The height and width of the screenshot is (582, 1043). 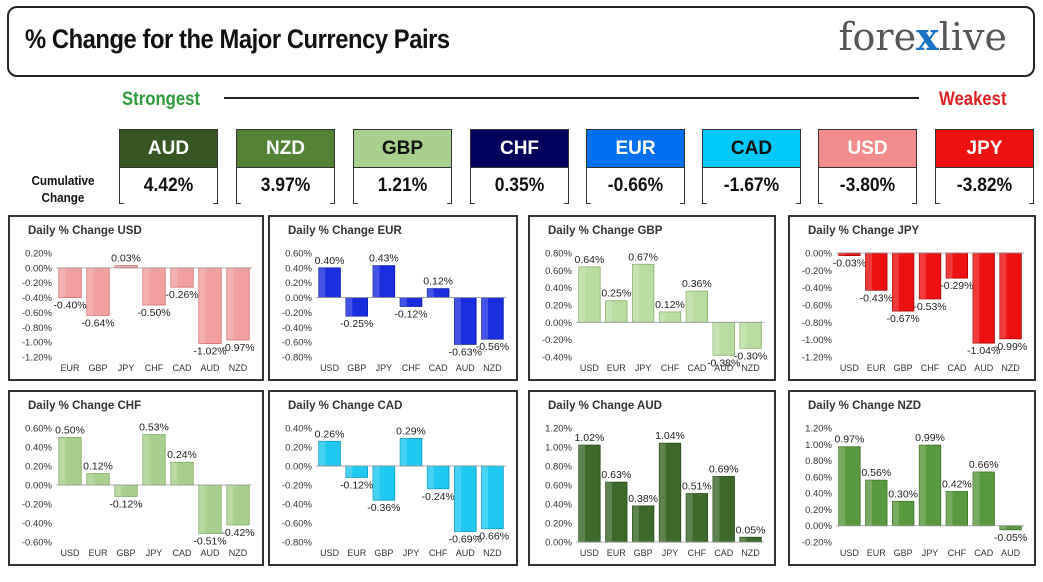 I want to click on currency-box-chf: CHF 0.35%, so click(x=519, y=166).